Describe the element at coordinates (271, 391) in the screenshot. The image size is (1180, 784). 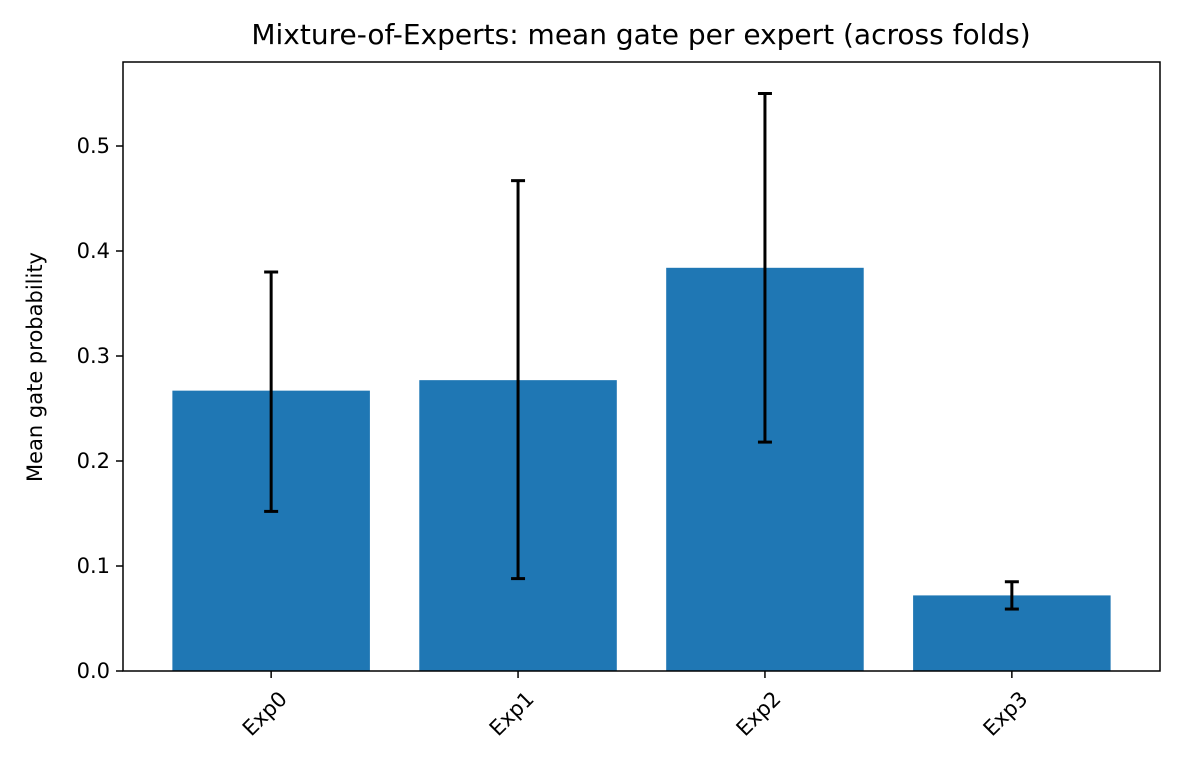
I see `error-bar-exp0` at that location.